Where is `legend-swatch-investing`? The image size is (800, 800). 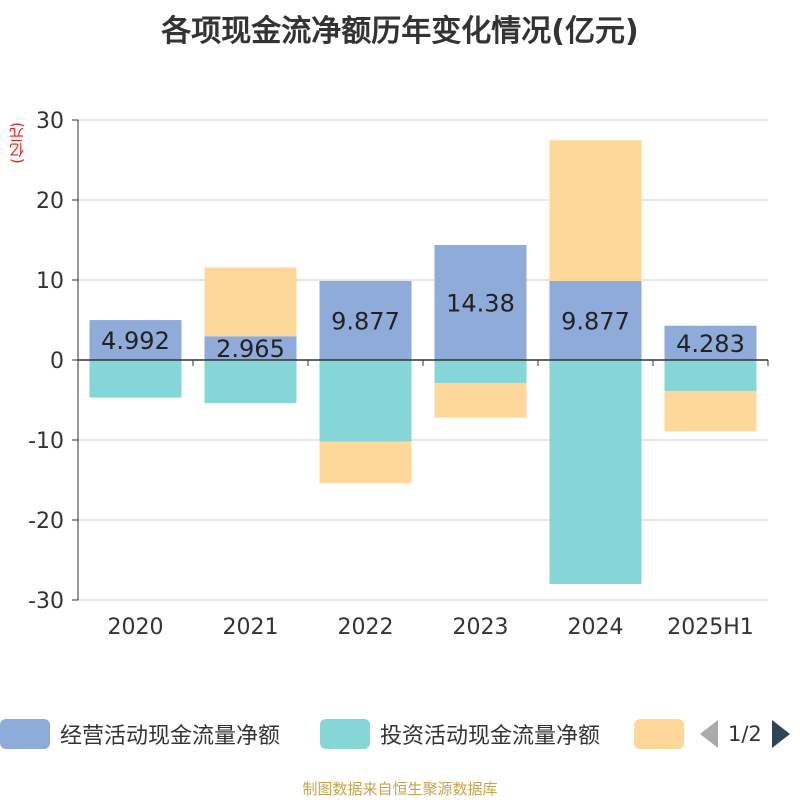 legend-swatch-investing is located at coordinates (345, 734).